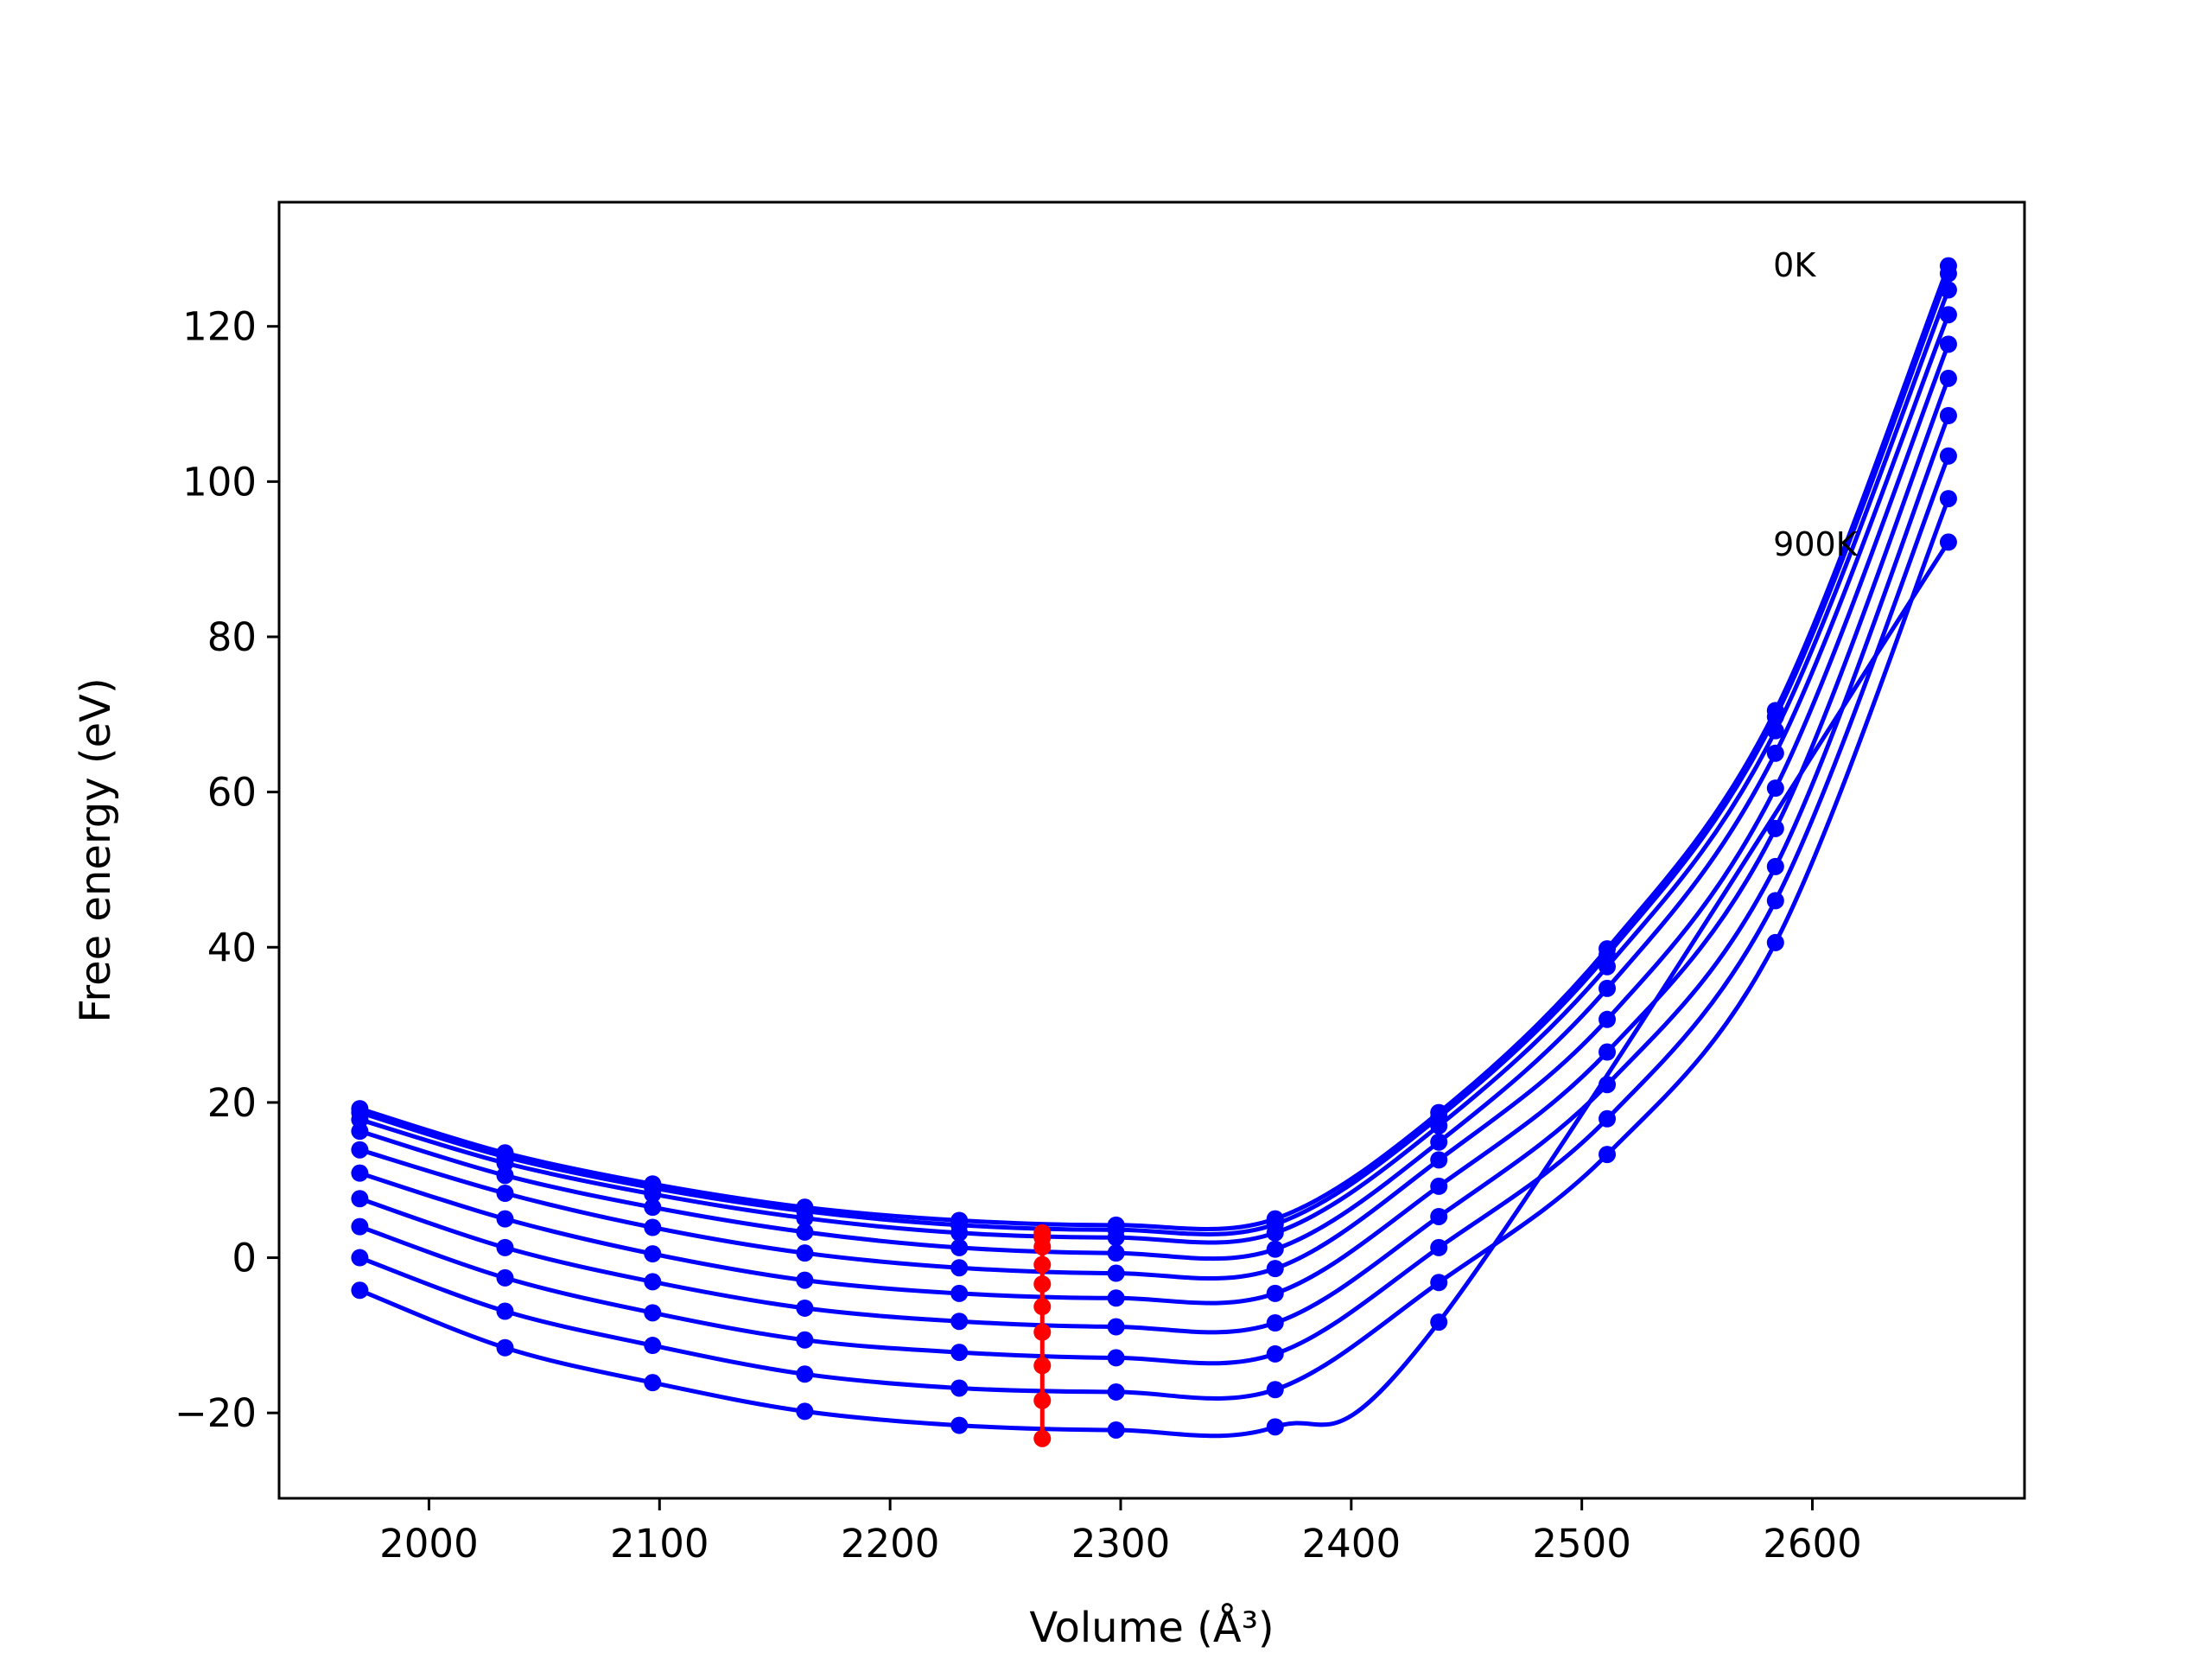 This screenshot has width=2212, height=1659. I want to click on y-tick-label: 40, so click(232, 947).